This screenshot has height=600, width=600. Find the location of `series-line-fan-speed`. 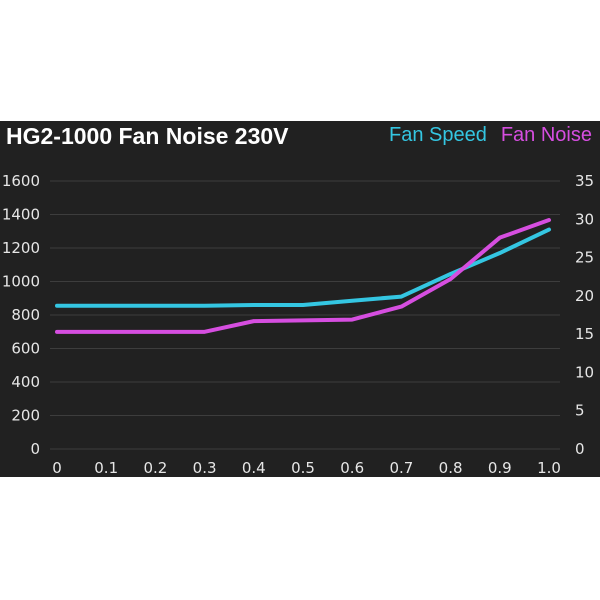

series-line-fan-speed is located at coordinates (303, 267).